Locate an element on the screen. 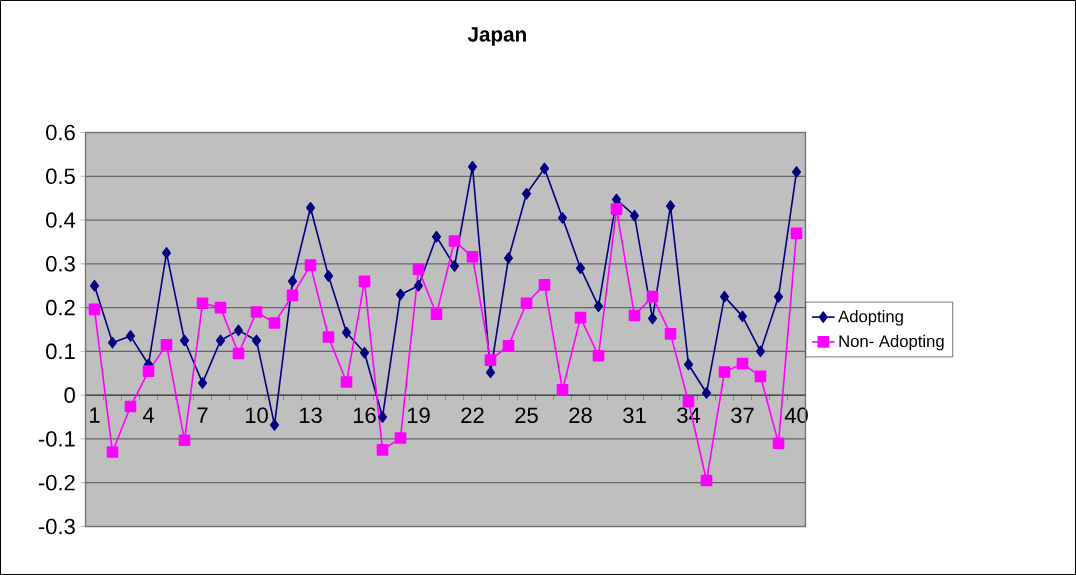 The image size is (1076, 575). x-tick-label: 31 is located at coordinates (634, 415).